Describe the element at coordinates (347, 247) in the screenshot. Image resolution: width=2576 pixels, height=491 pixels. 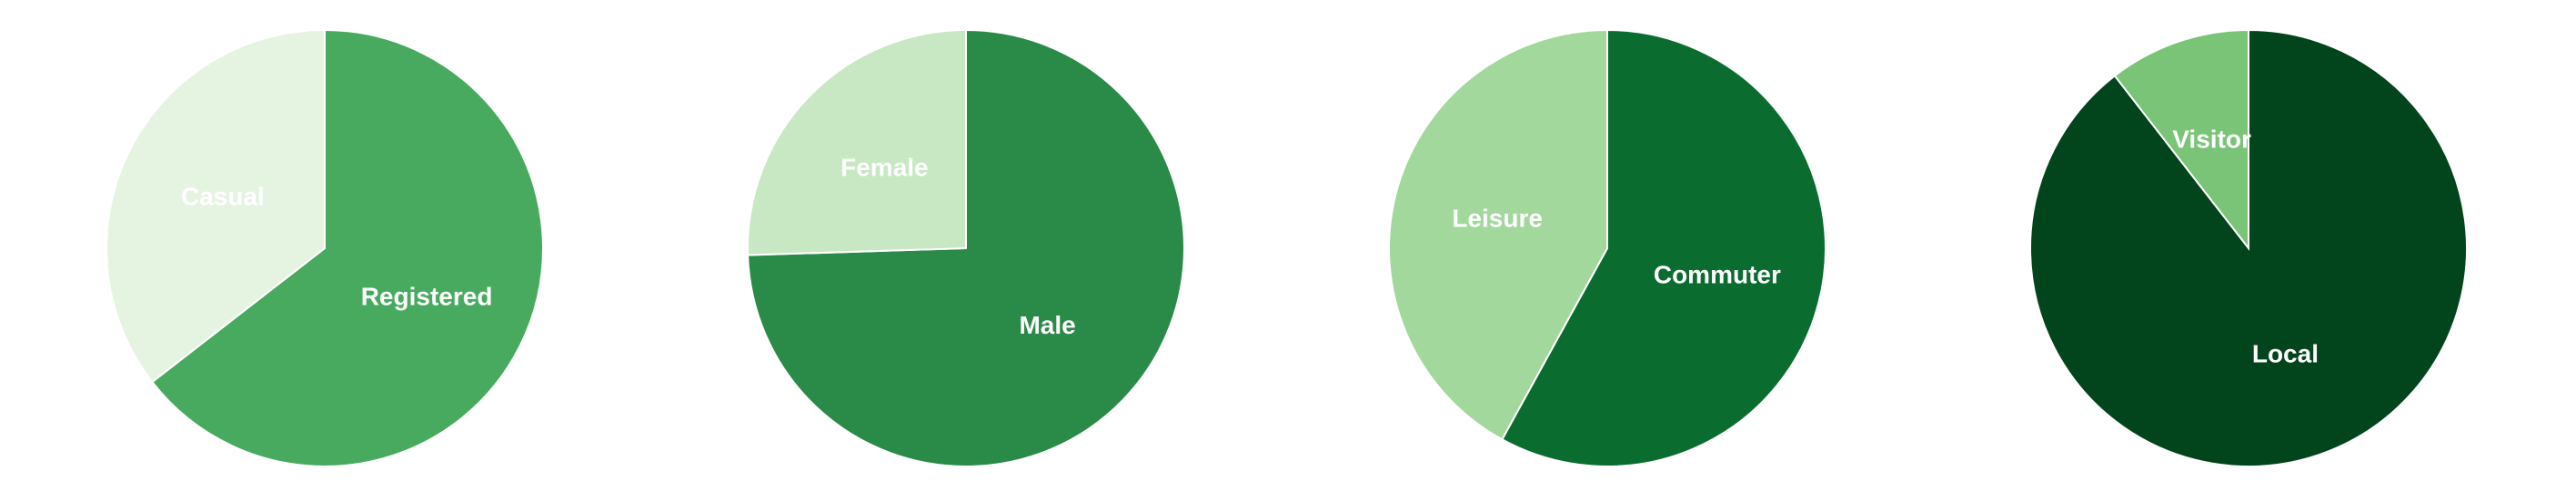
I see `pie-slice-registered` at that location.